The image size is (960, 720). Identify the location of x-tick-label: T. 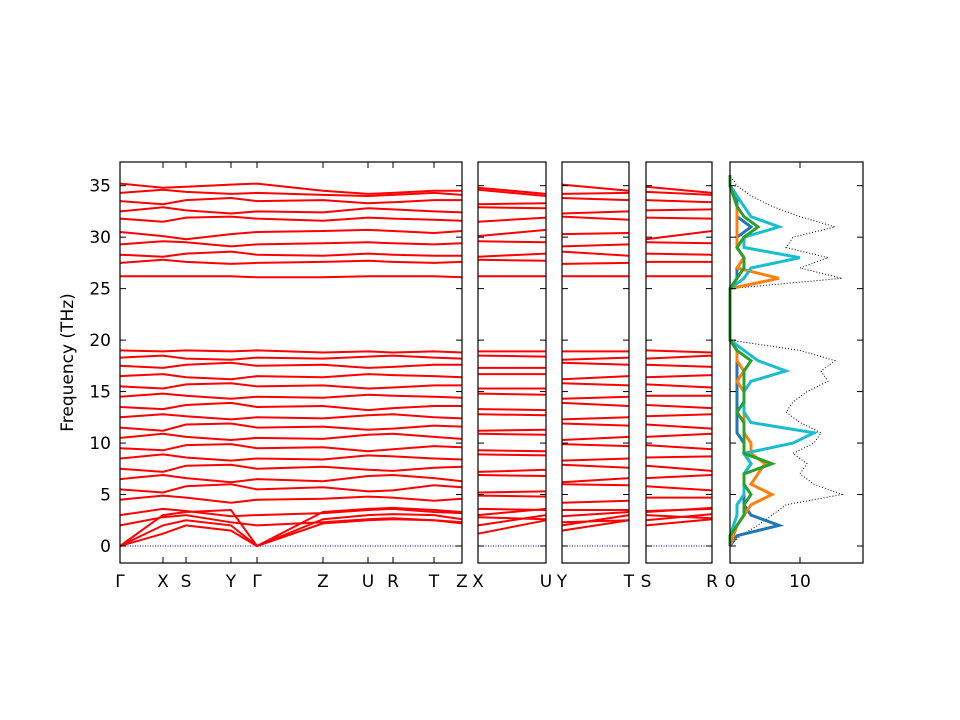
(629, 582).